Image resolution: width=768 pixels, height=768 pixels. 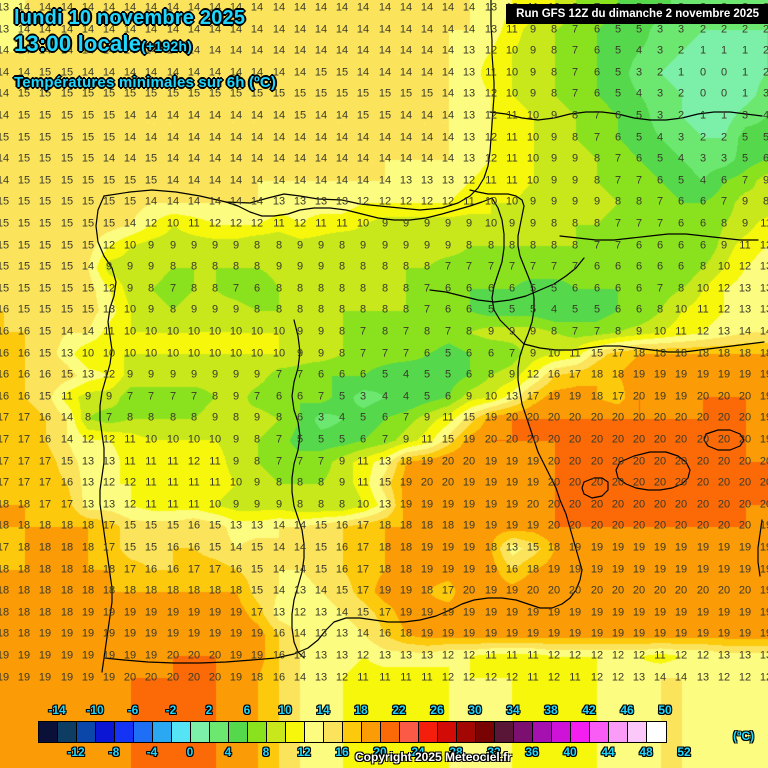 What do you see at coordinates (660, 137) in the screenshot?
I see `grid-value: 4` at bounding box center [660, 137].